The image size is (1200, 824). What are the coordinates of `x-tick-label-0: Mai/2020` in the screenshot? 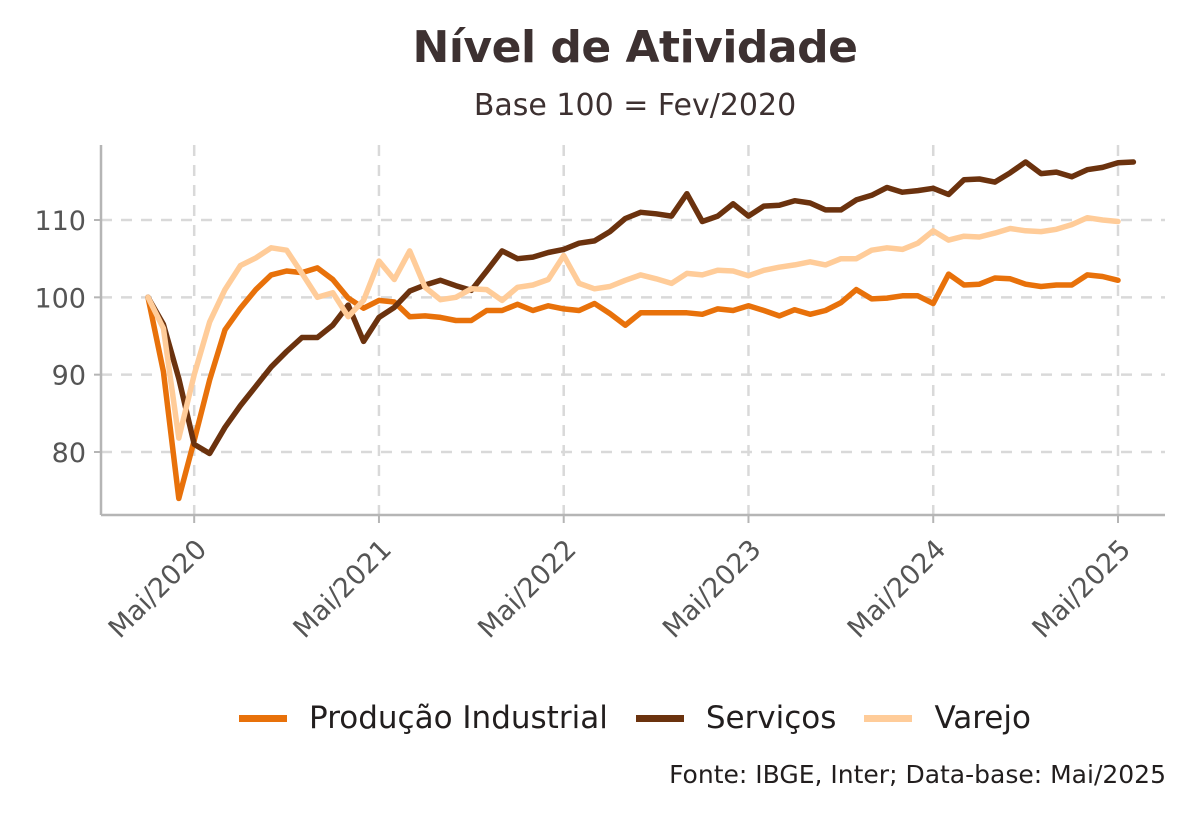 It's located at (158, 589).